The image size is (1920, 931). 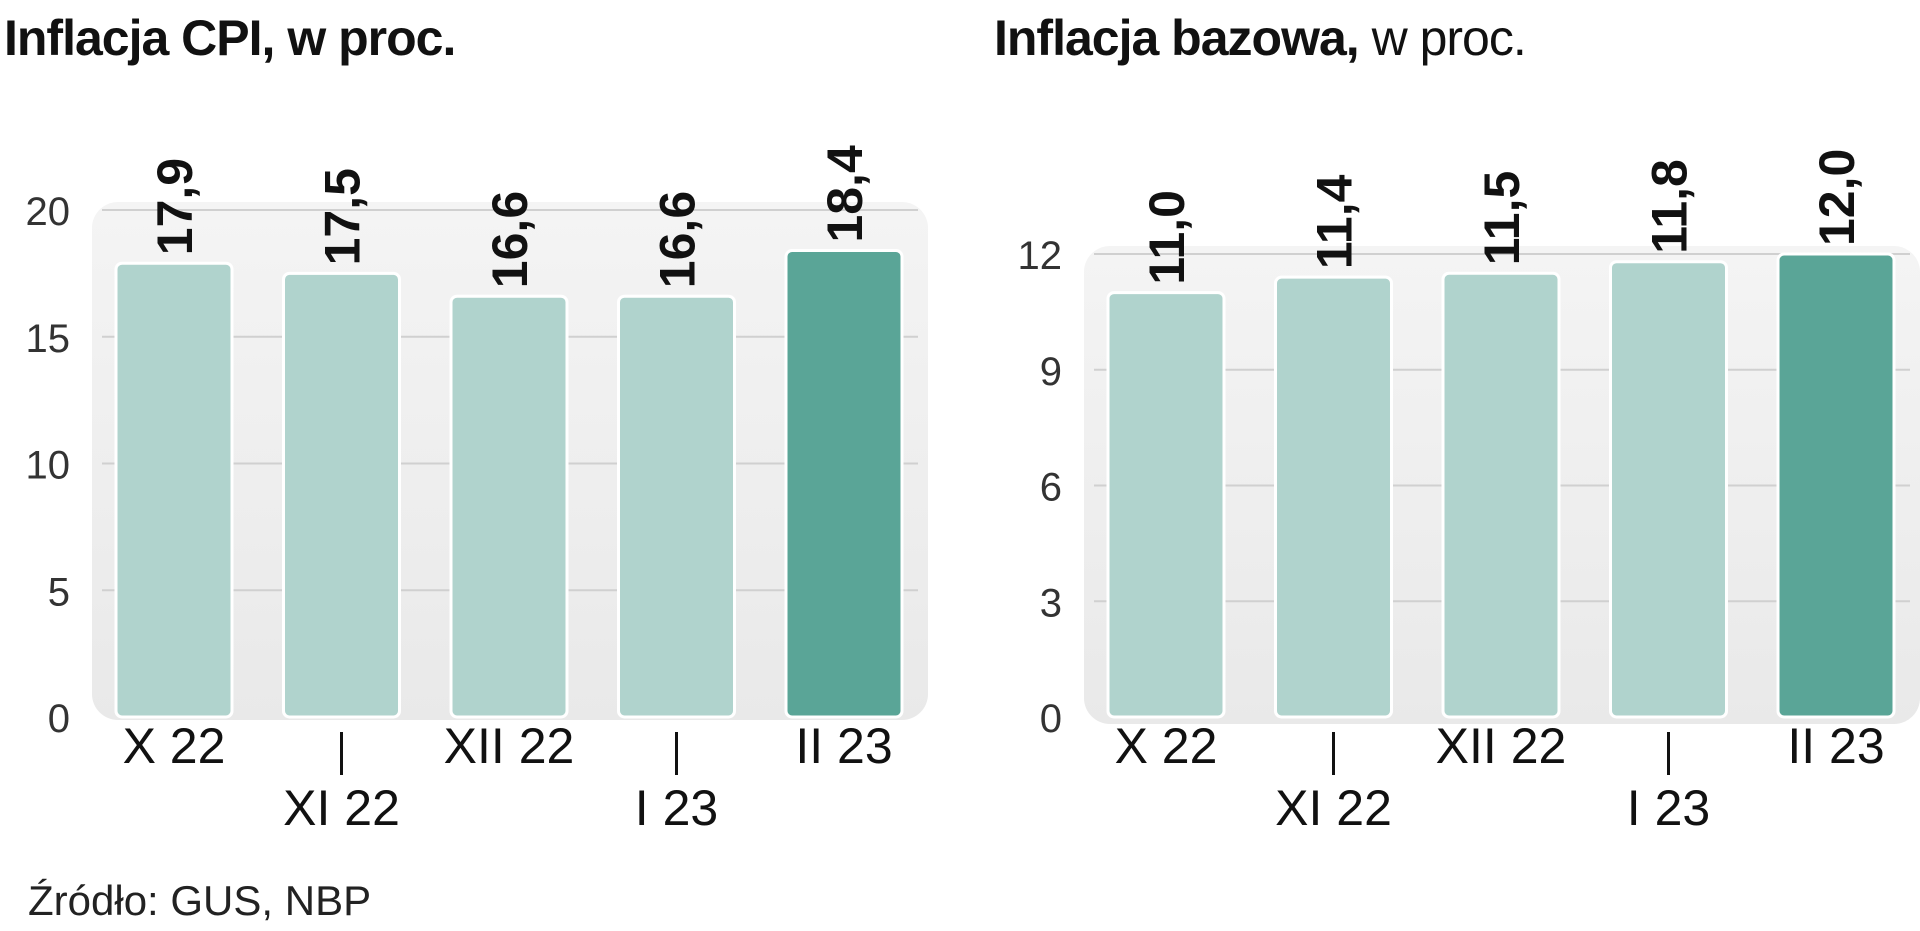 What do you see at coordinates (1051, 372) in the screenshot?
I see `core-y-tick-label: 9` at bounding box center [1051, 372].